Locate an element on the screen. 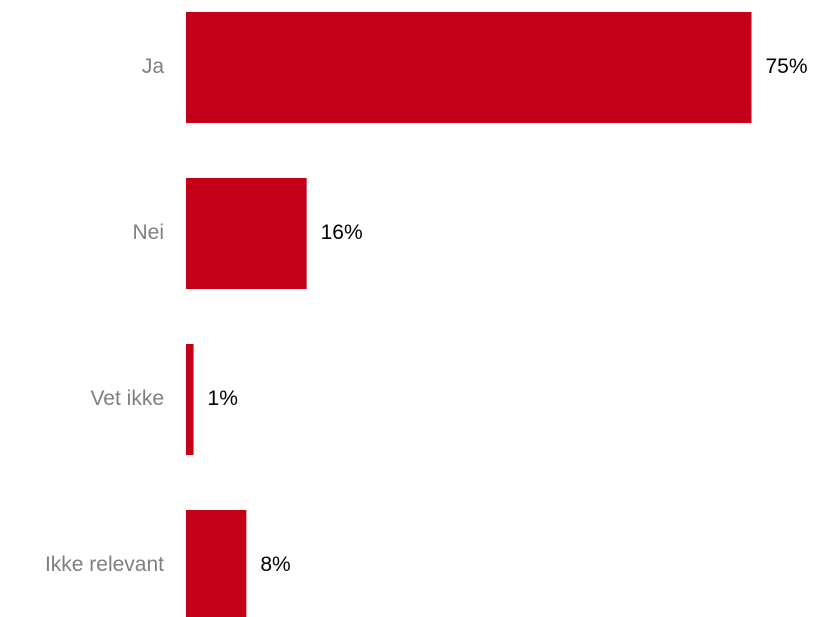 The height and width of the screenshot is (617, 825). value-label-1: 16% is located at coordinates (342, 232).